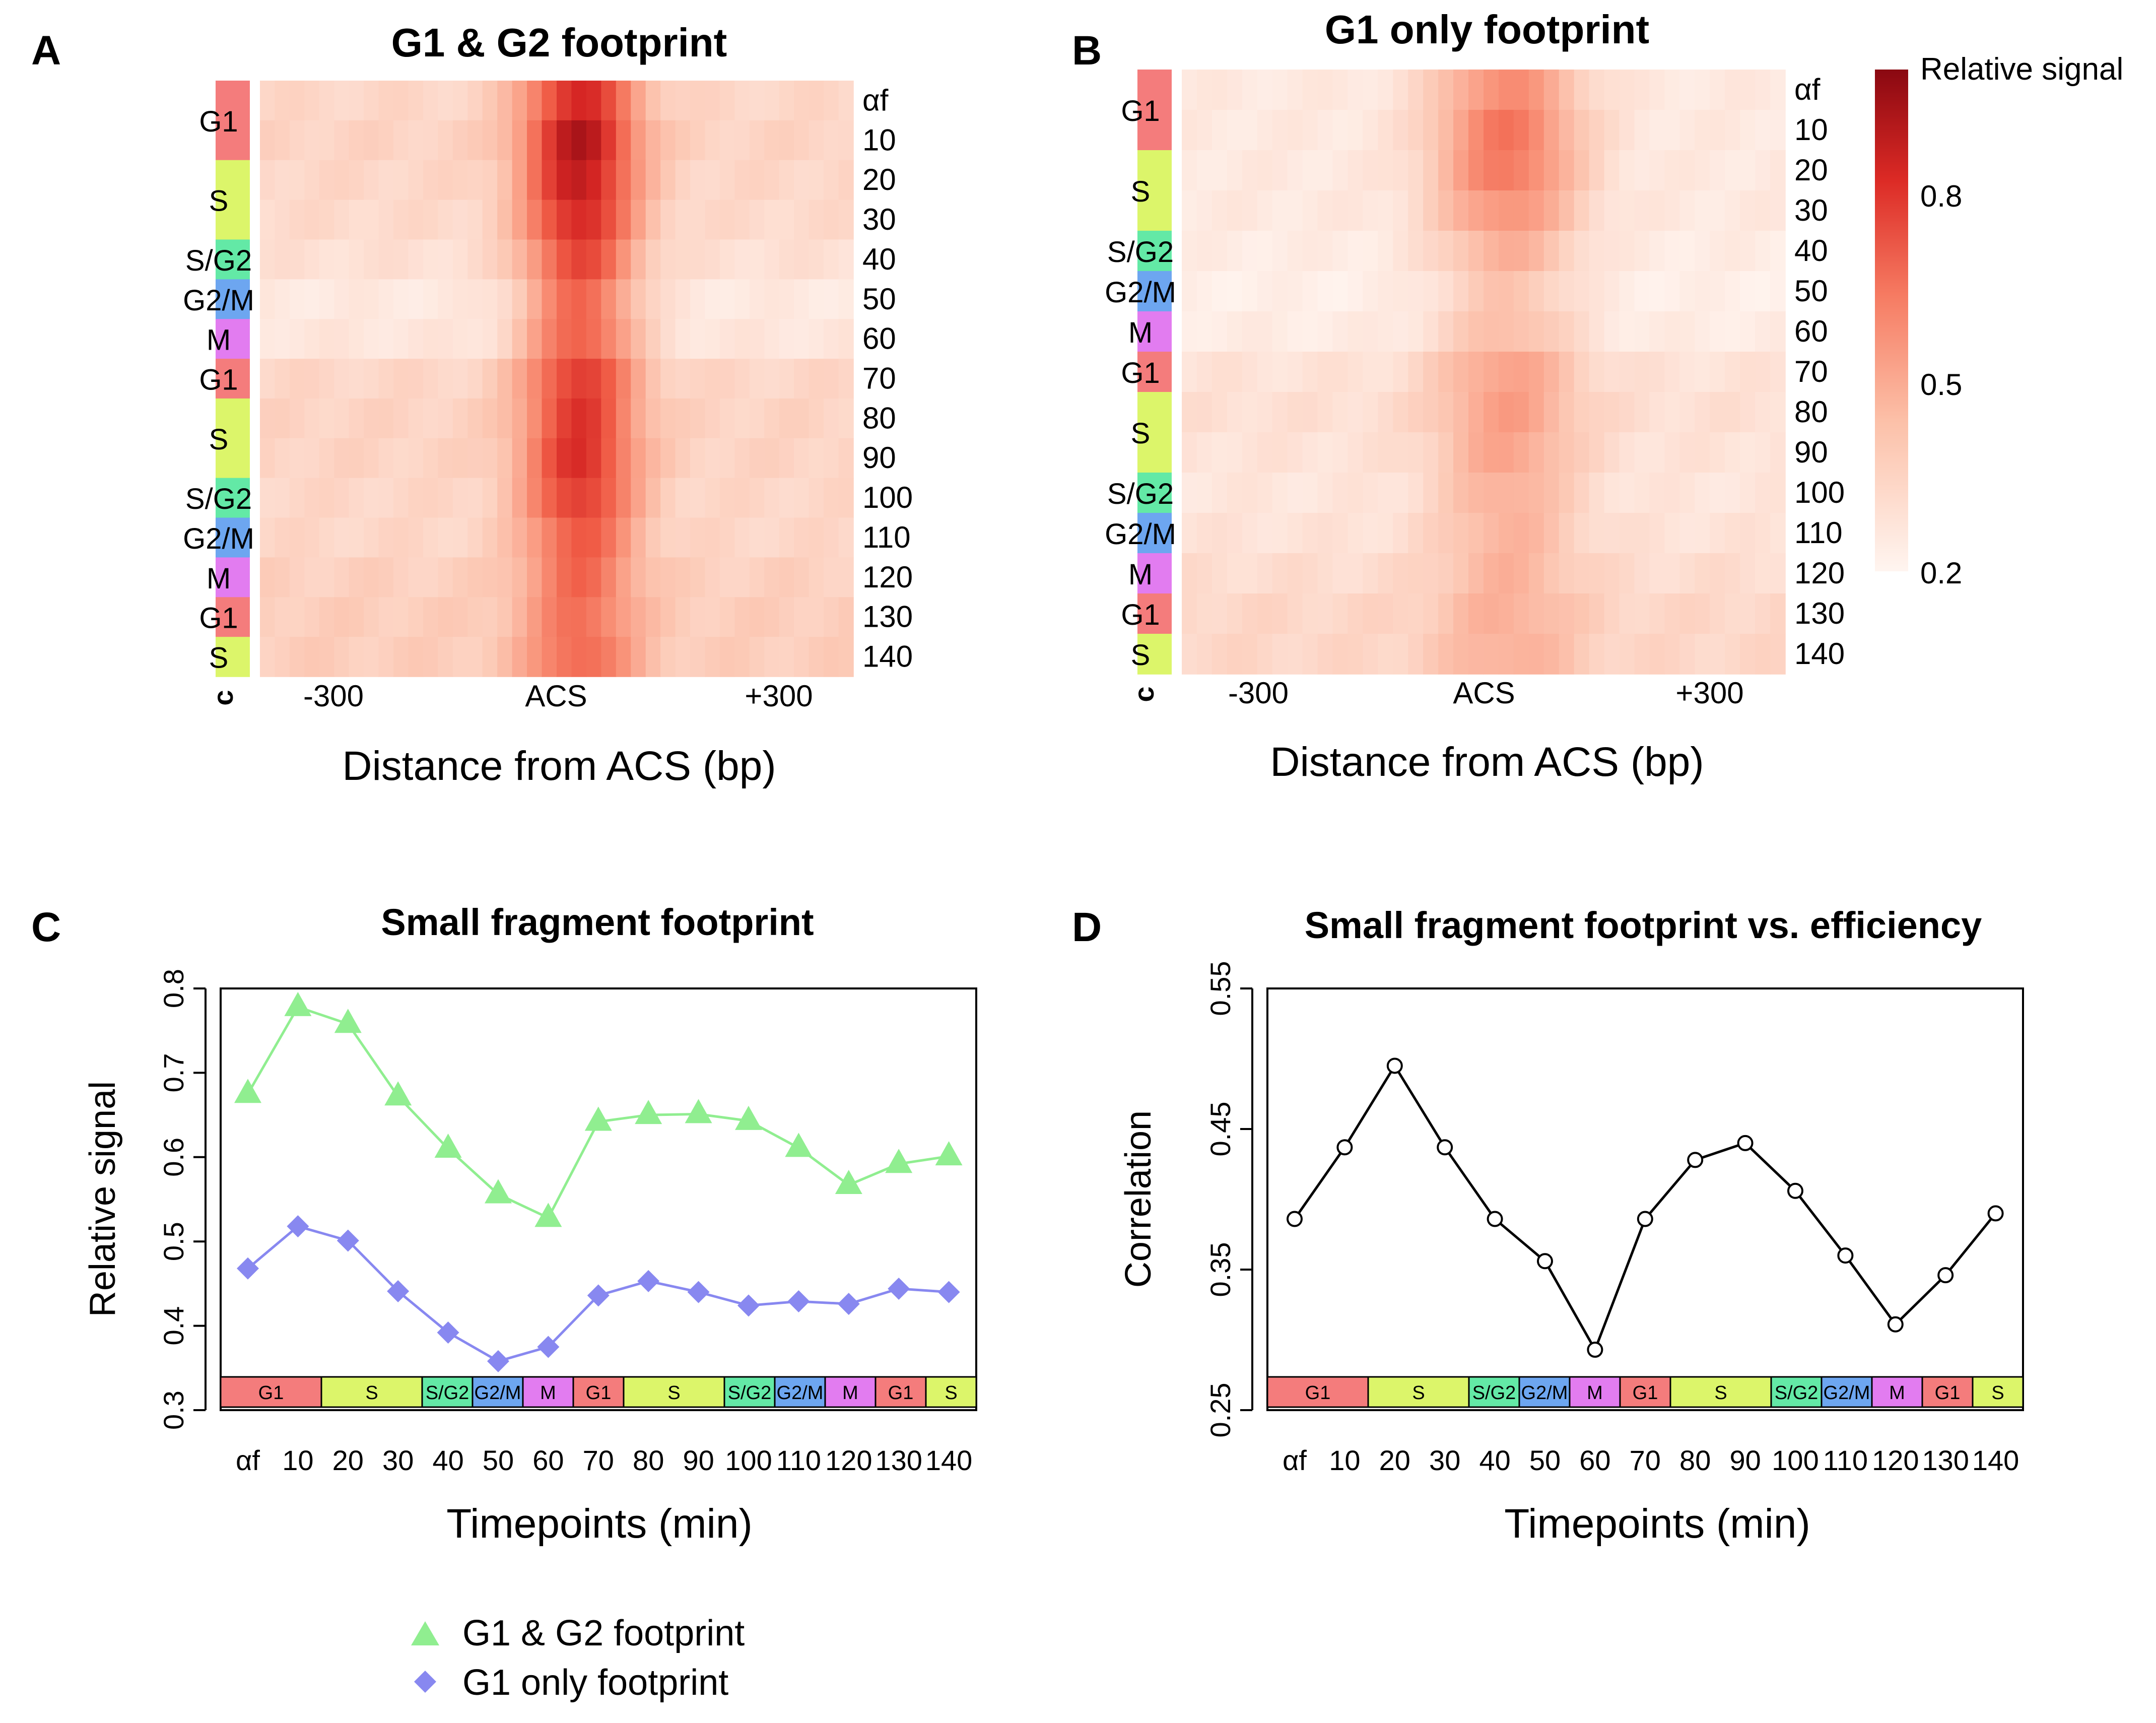 This screenshot has width=2156, height=1723. What do you see at coordinates (599, 1392) in the screenshot?
I see `chart-c-phase-strip: G1 S S/G2 G2/M M G1 S S/G2 G2/M M G1 S` at bounding box center [599, 1392].